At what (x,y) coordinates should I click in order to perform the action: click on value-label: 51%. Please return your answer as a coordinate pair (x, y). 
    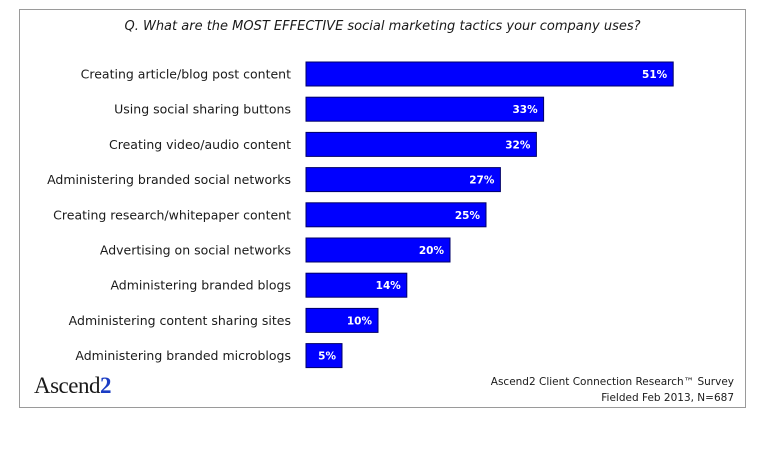
    Looking at the image, I should click on (655, 75).